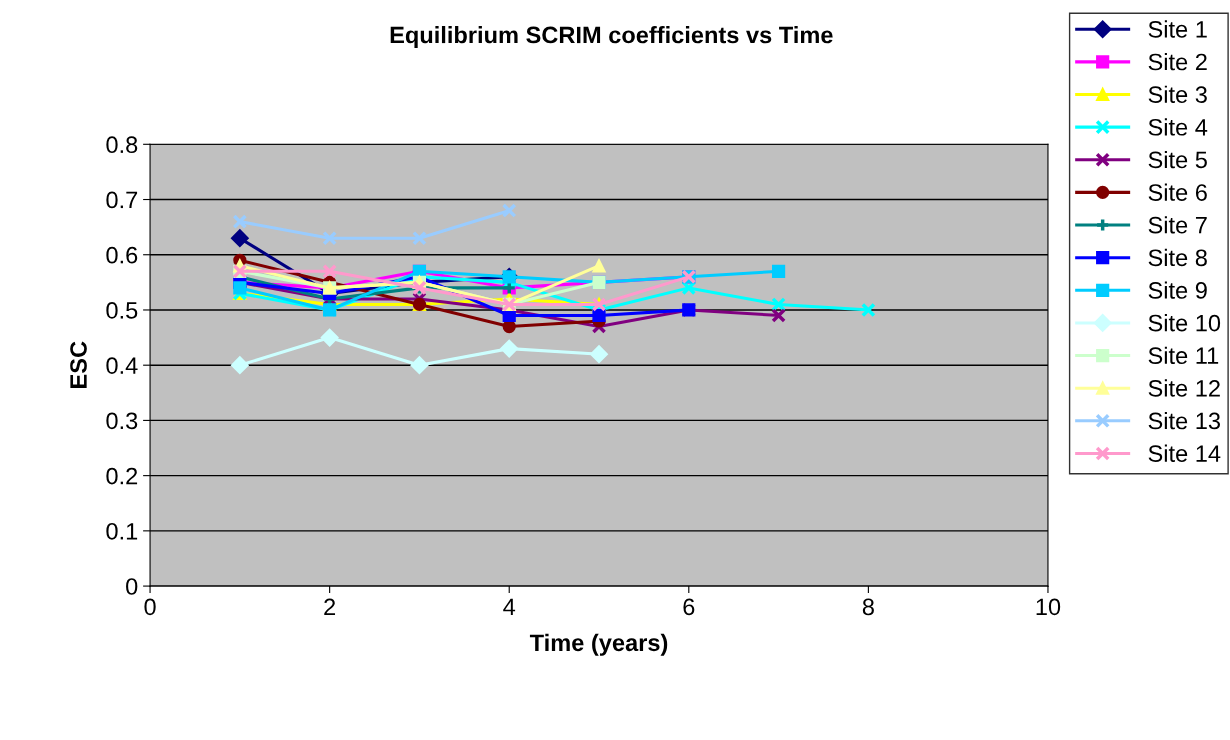 Image resolution: width=1230 pixels, height=740 pixels. Describe the element at coordinates (122, 476) in the screenshot. I see `y-tick-label: 0.2` at that location.